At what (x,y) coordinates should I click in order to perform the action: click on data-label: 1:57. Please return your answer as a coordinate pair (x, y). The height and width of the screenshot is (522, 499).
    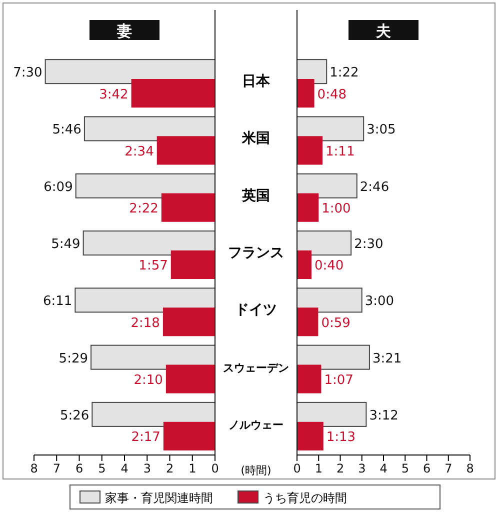
    Looking at the image, I should click on (153, 266).